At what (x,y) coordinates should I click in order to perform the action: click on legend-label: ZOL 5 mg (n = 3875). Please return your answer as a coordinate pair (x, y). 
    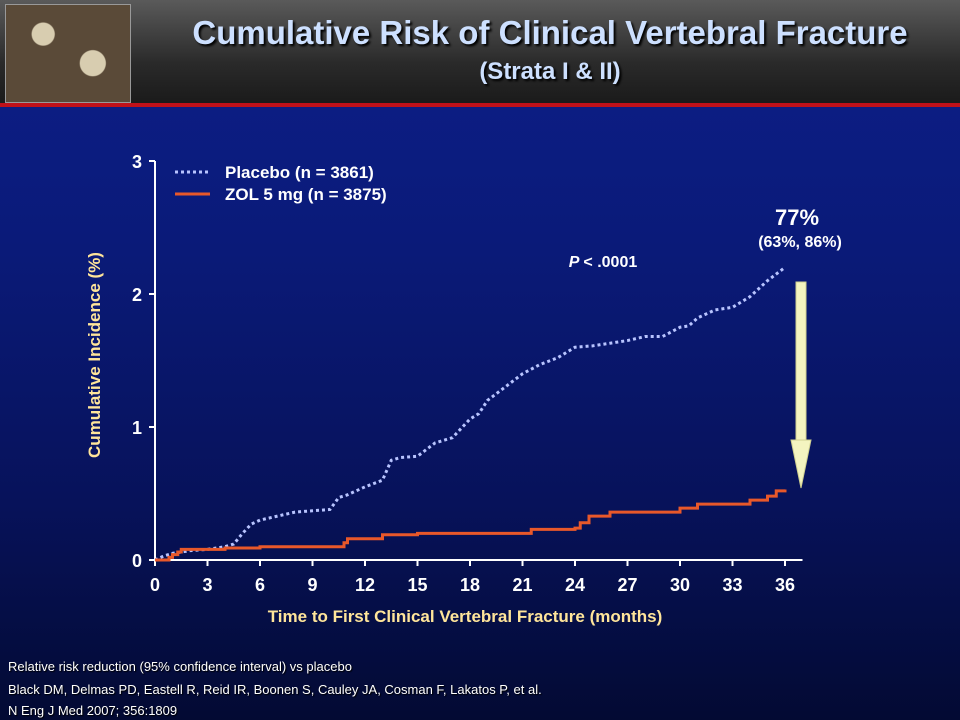
    Looking at the image, I should click on (306, 194).